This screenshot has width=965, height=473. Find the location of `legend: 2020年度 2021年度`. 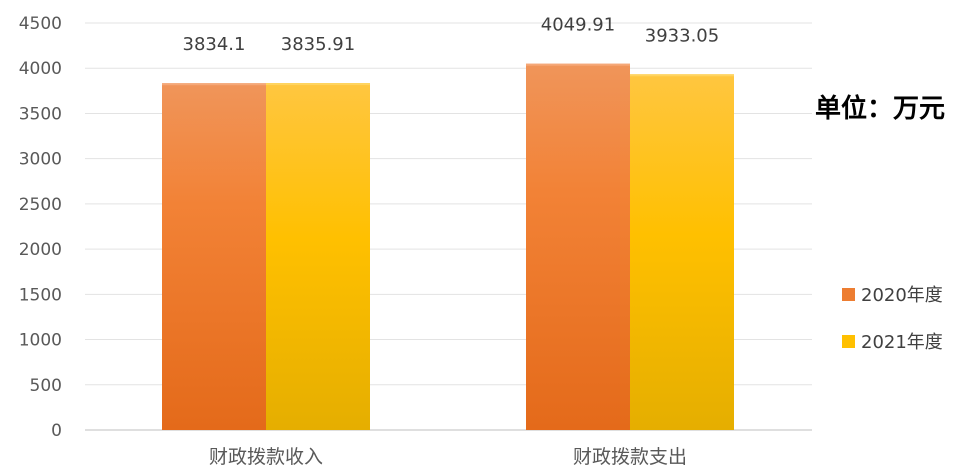

legend: 2020年度 2021年度 is located at coordinates (892, 329).